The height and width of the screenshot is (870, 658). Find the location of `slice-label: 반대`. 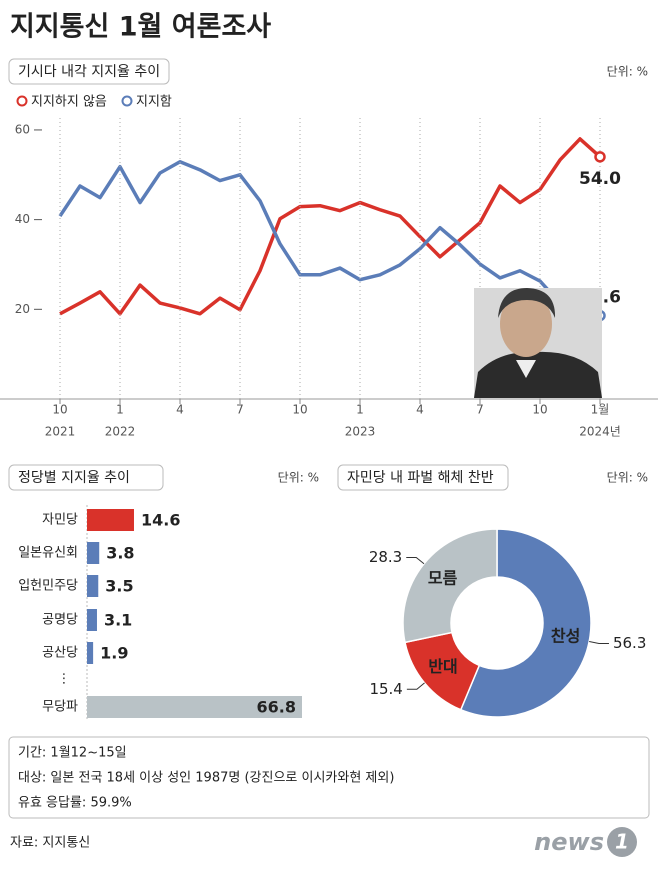

slice-label: 반대 is located at coordinates (442, 666).